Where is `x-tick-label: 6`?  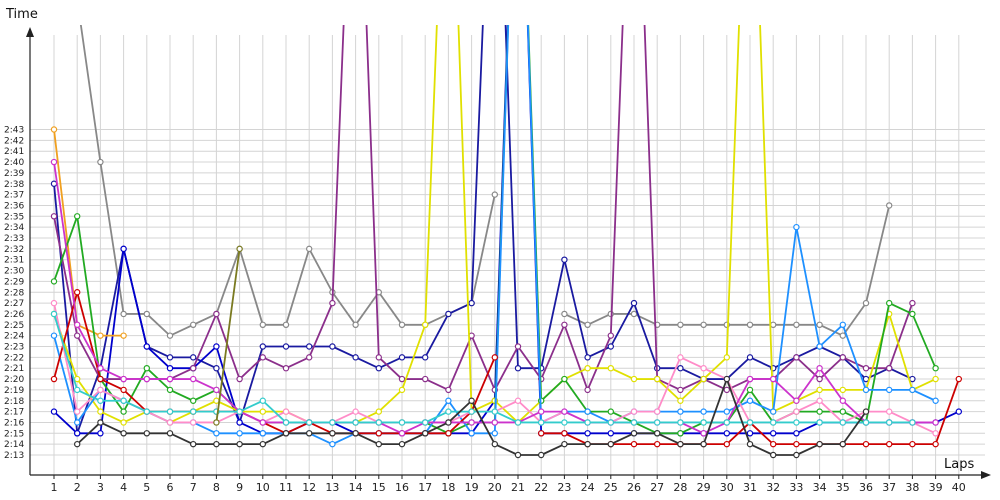 x-tick-label: 6 is located at coordinates (170, 487).